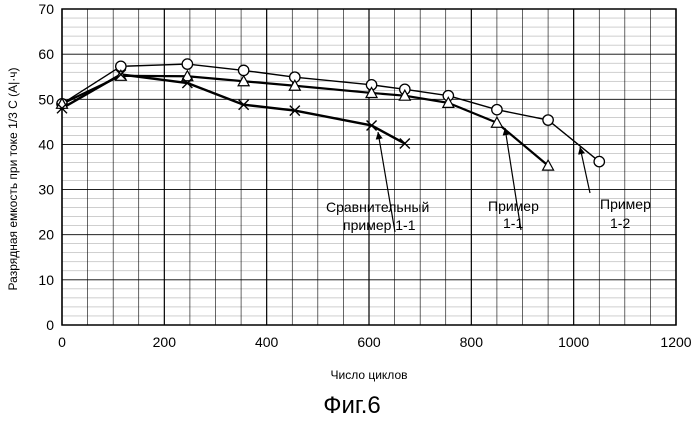 The width and height of the screenshot is (698, 421). Describe the element at coordinates (46, 235) in the screenshot. I see `y-tick-label: 20` at that location.